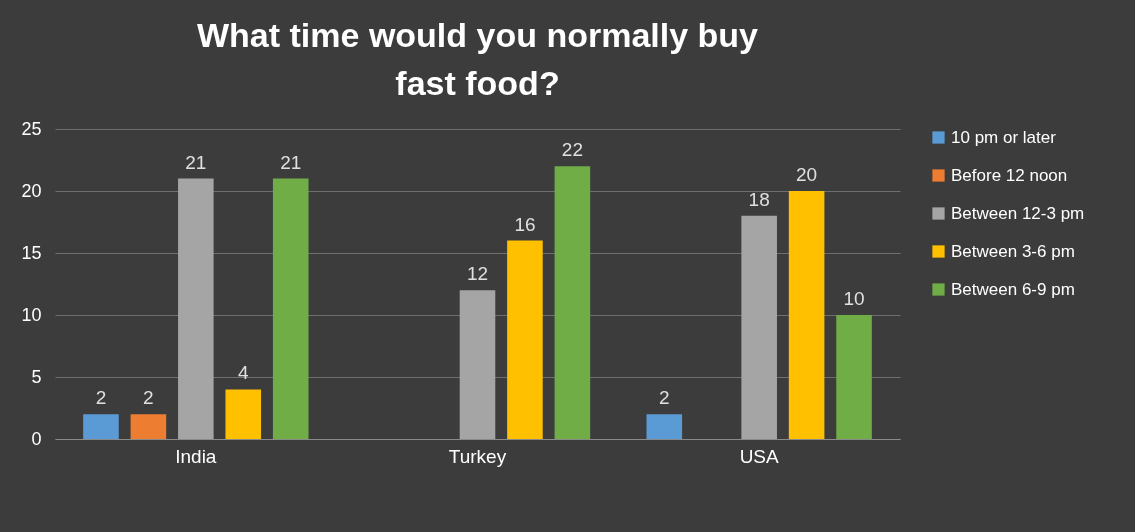  What do you see at coordinates (854, 298) in the screenshot?
I see `data-label: 10` at bounding box center [854, 298].